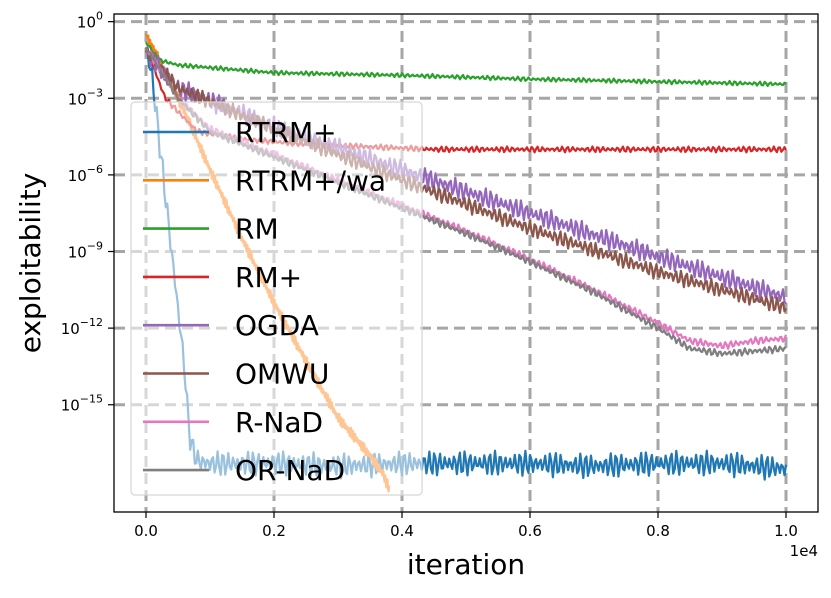 This screenshot has height=598, width=831. I want to click on legend-label: RM, so click(257, 229).